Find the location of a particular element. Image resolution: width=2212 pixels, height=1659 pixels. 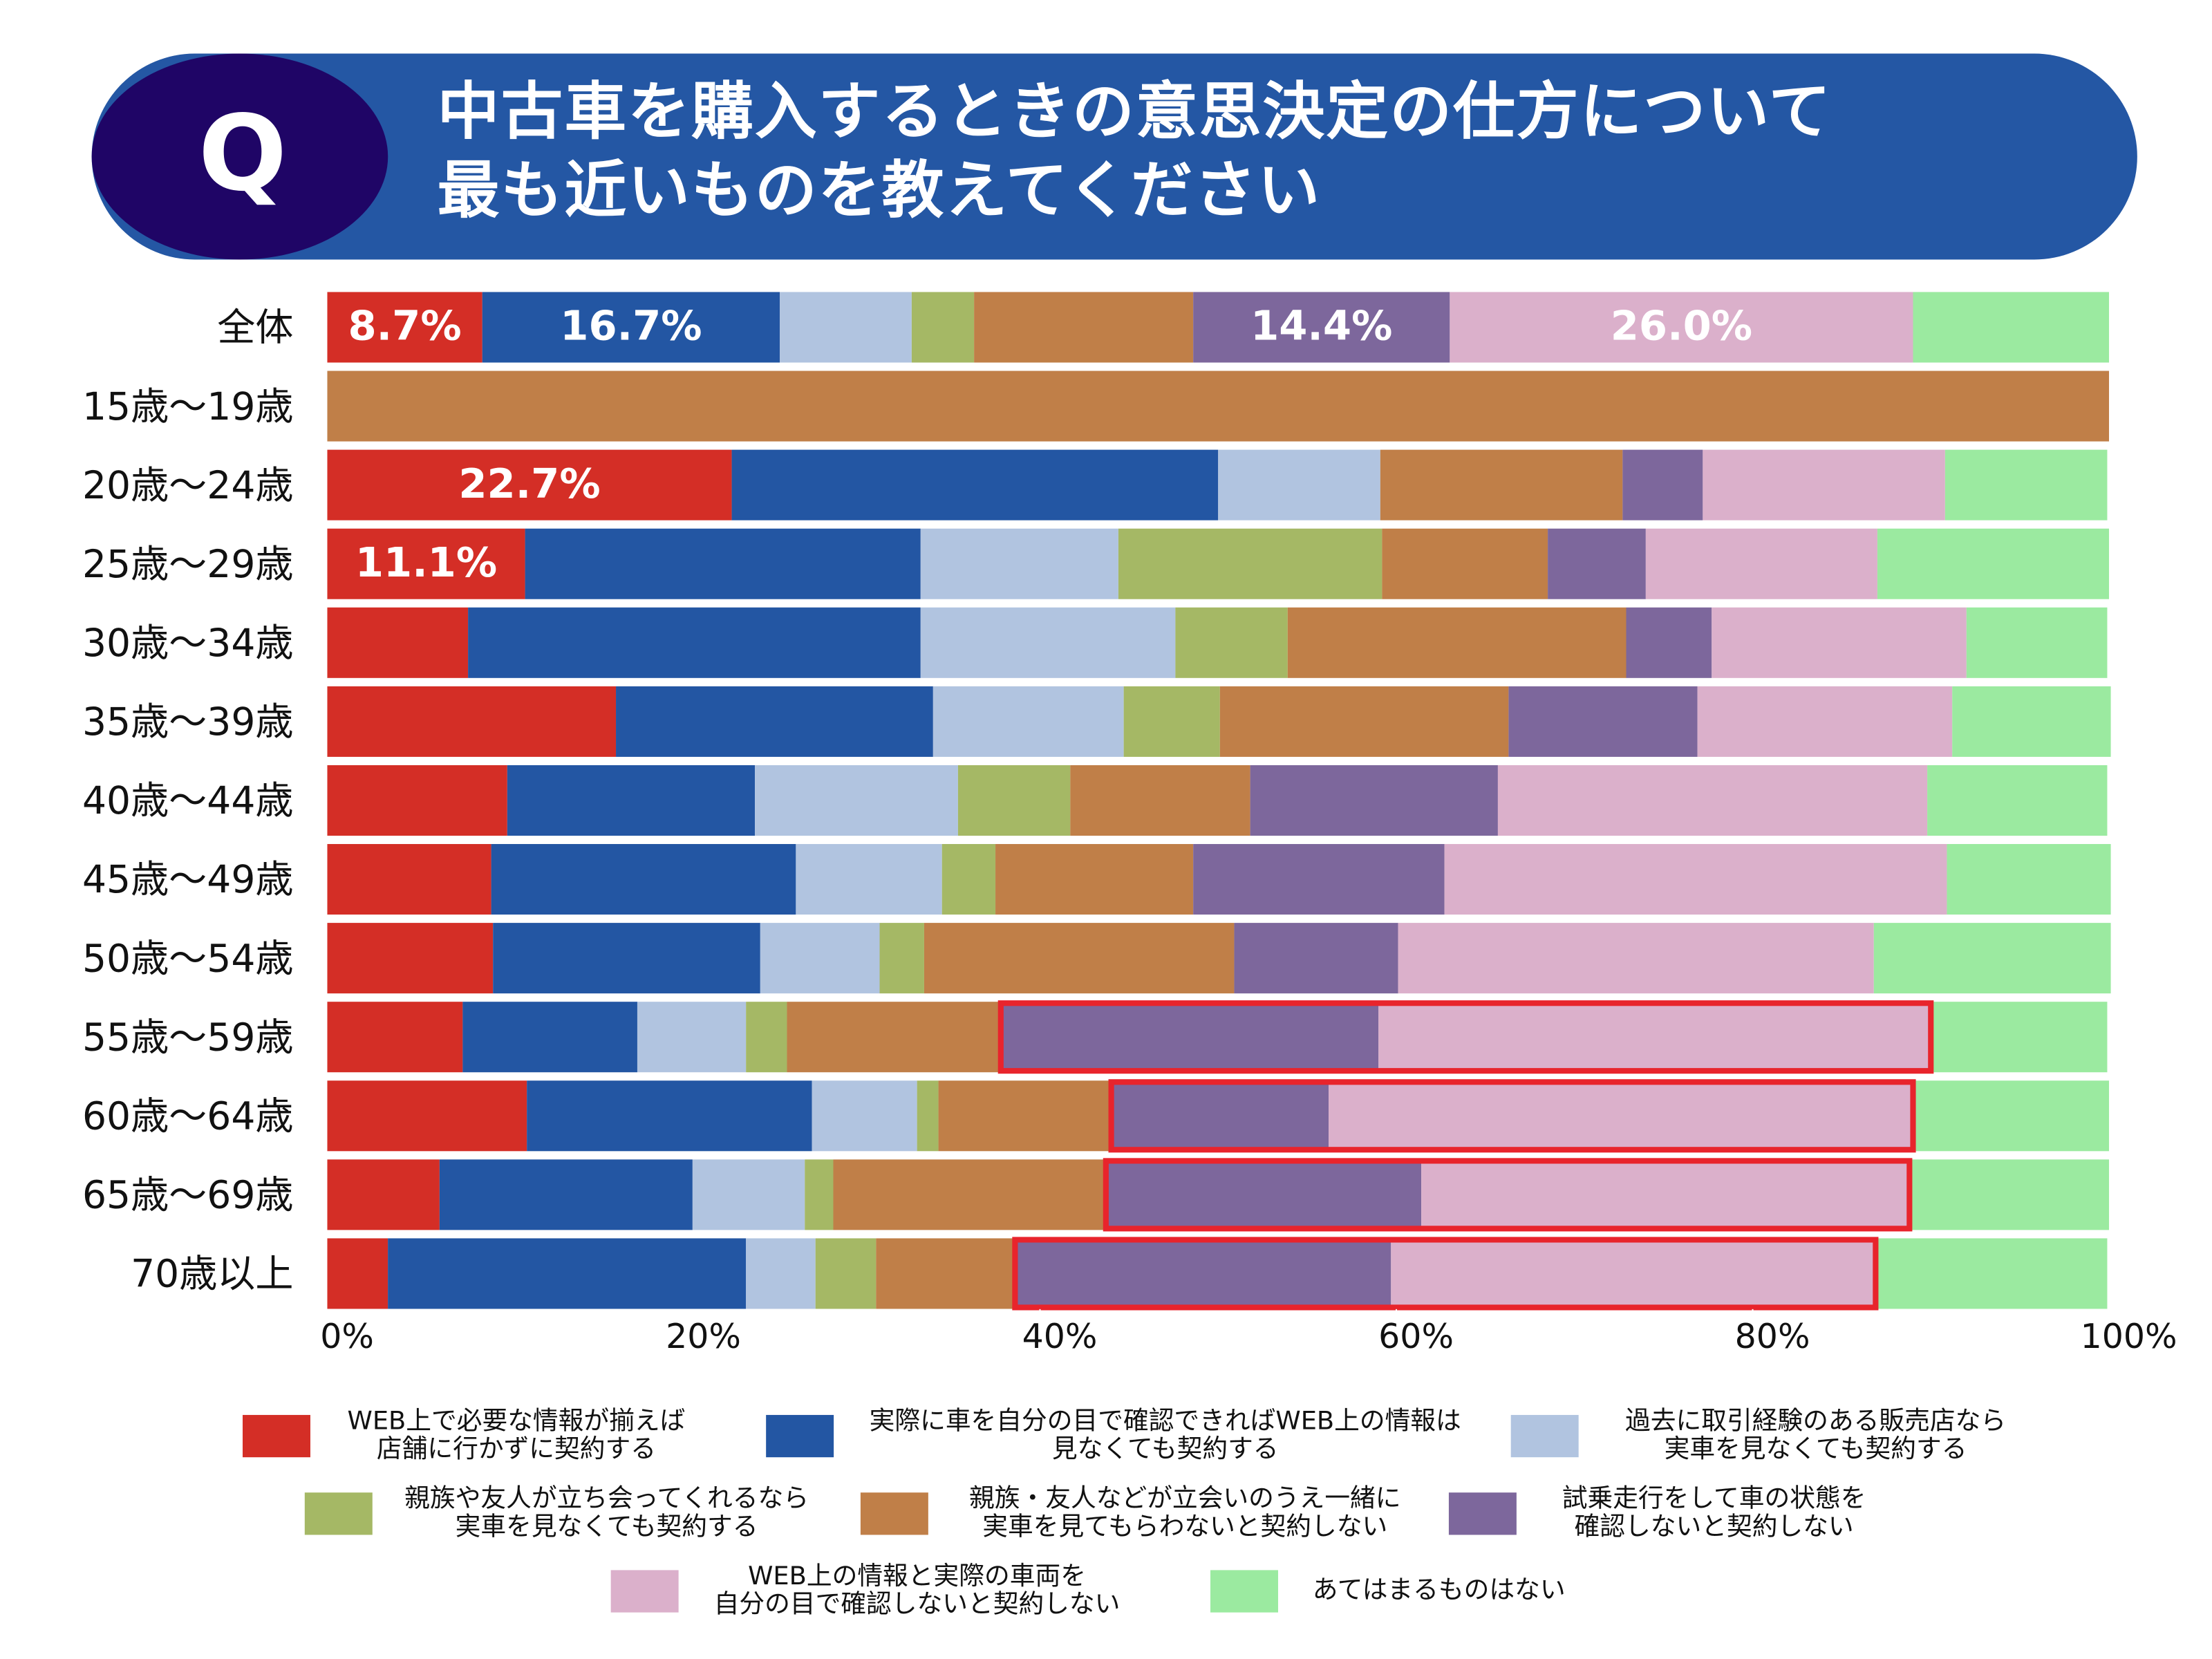

y-tick-label: 50歳〜54歳 is located at coordinates (188, 958).